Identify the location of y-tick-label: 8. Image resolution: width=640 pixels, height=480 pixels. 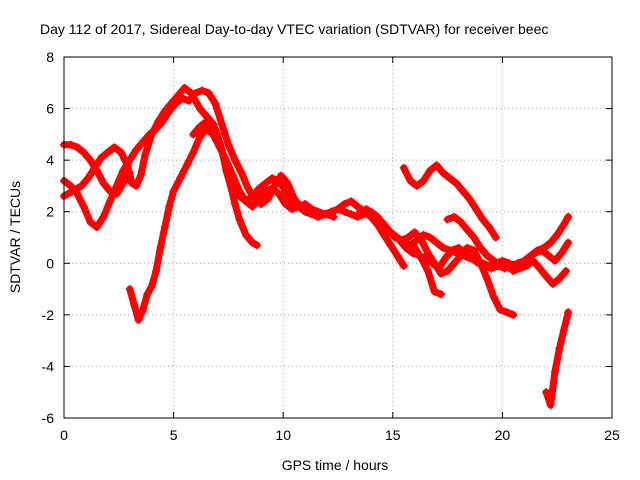
(50, 57).